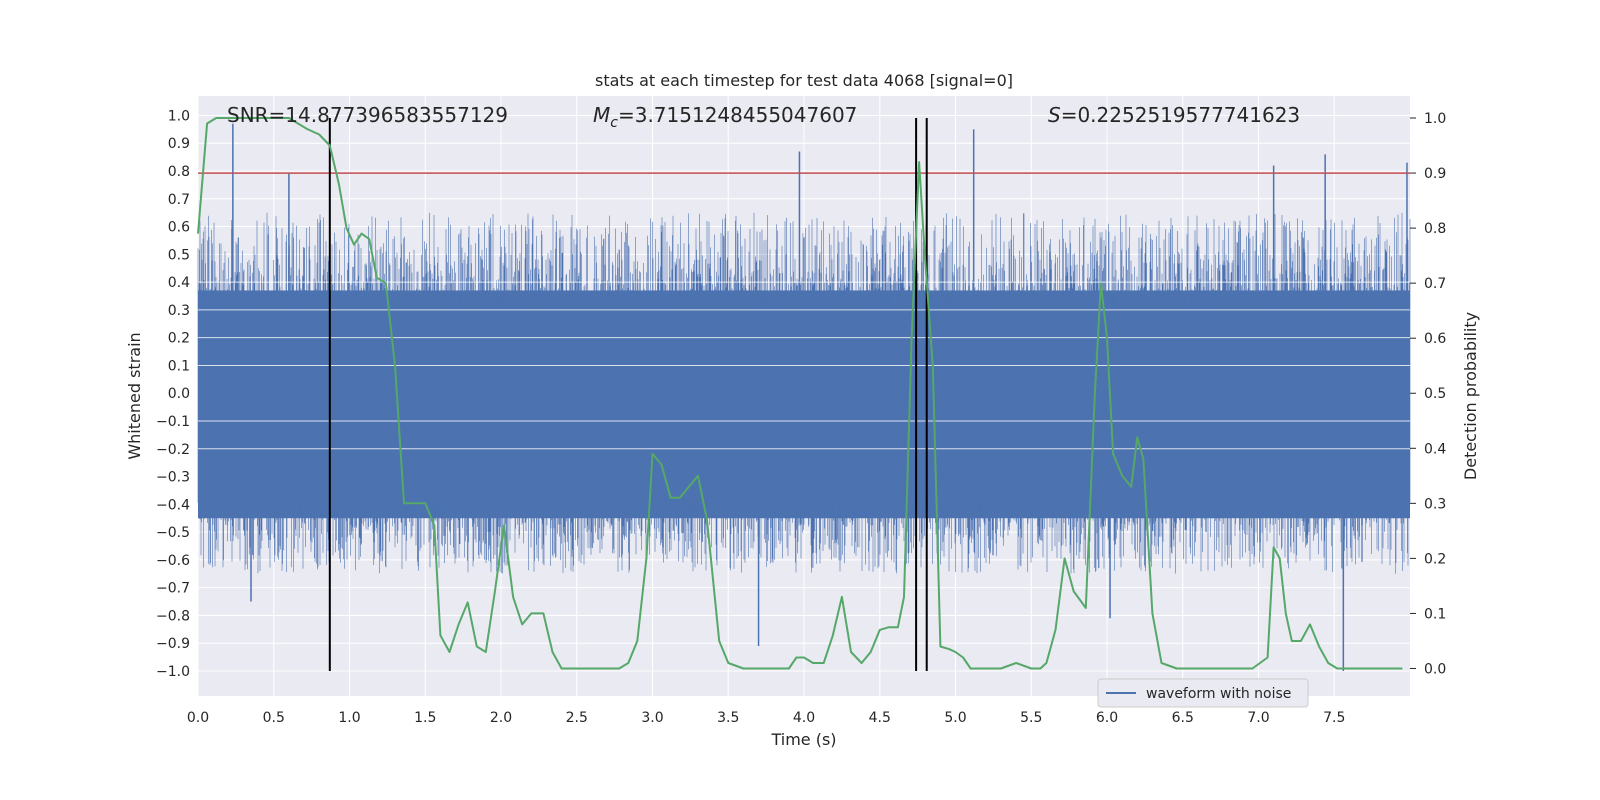 The width and height of the screenshot is (1600, 800). I want to click on y-left-tick-label: 0.0, so click(179, 394).